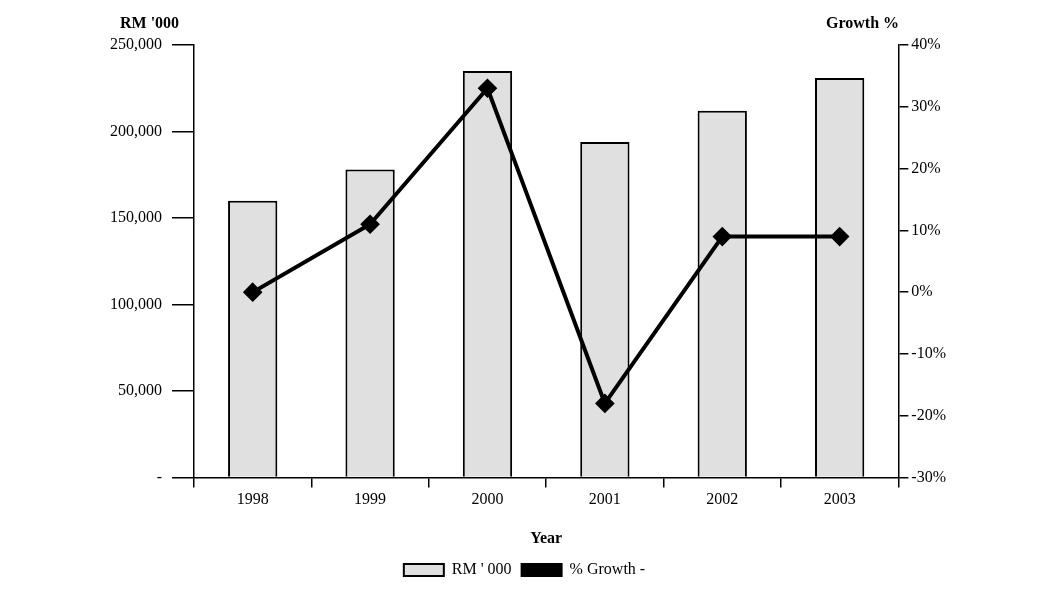 The image size is (1039, 598). Describe the element at coordinates (863, 23) in the screenshot. I see `y2-axis-title: Growth %` at that location.